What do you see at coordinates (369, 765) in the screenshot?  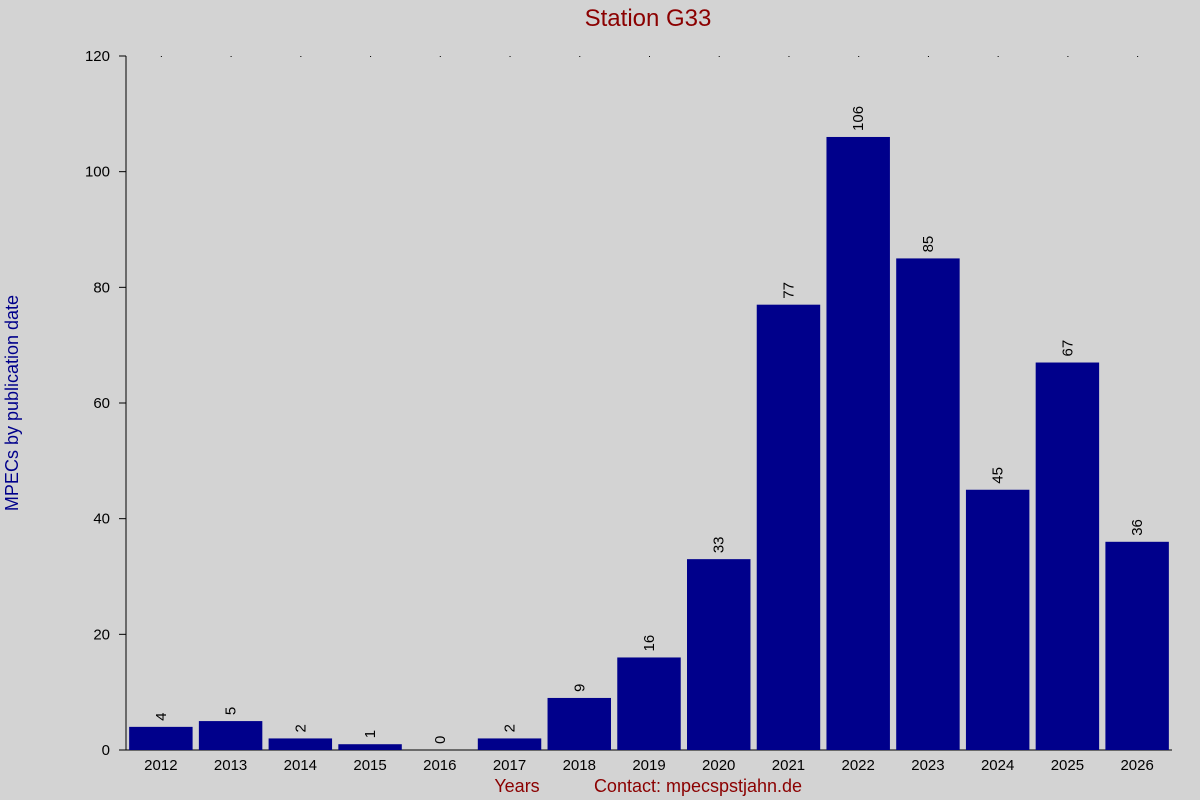 I see `x-tick-label: 2015` at bounding box center [369, 765].